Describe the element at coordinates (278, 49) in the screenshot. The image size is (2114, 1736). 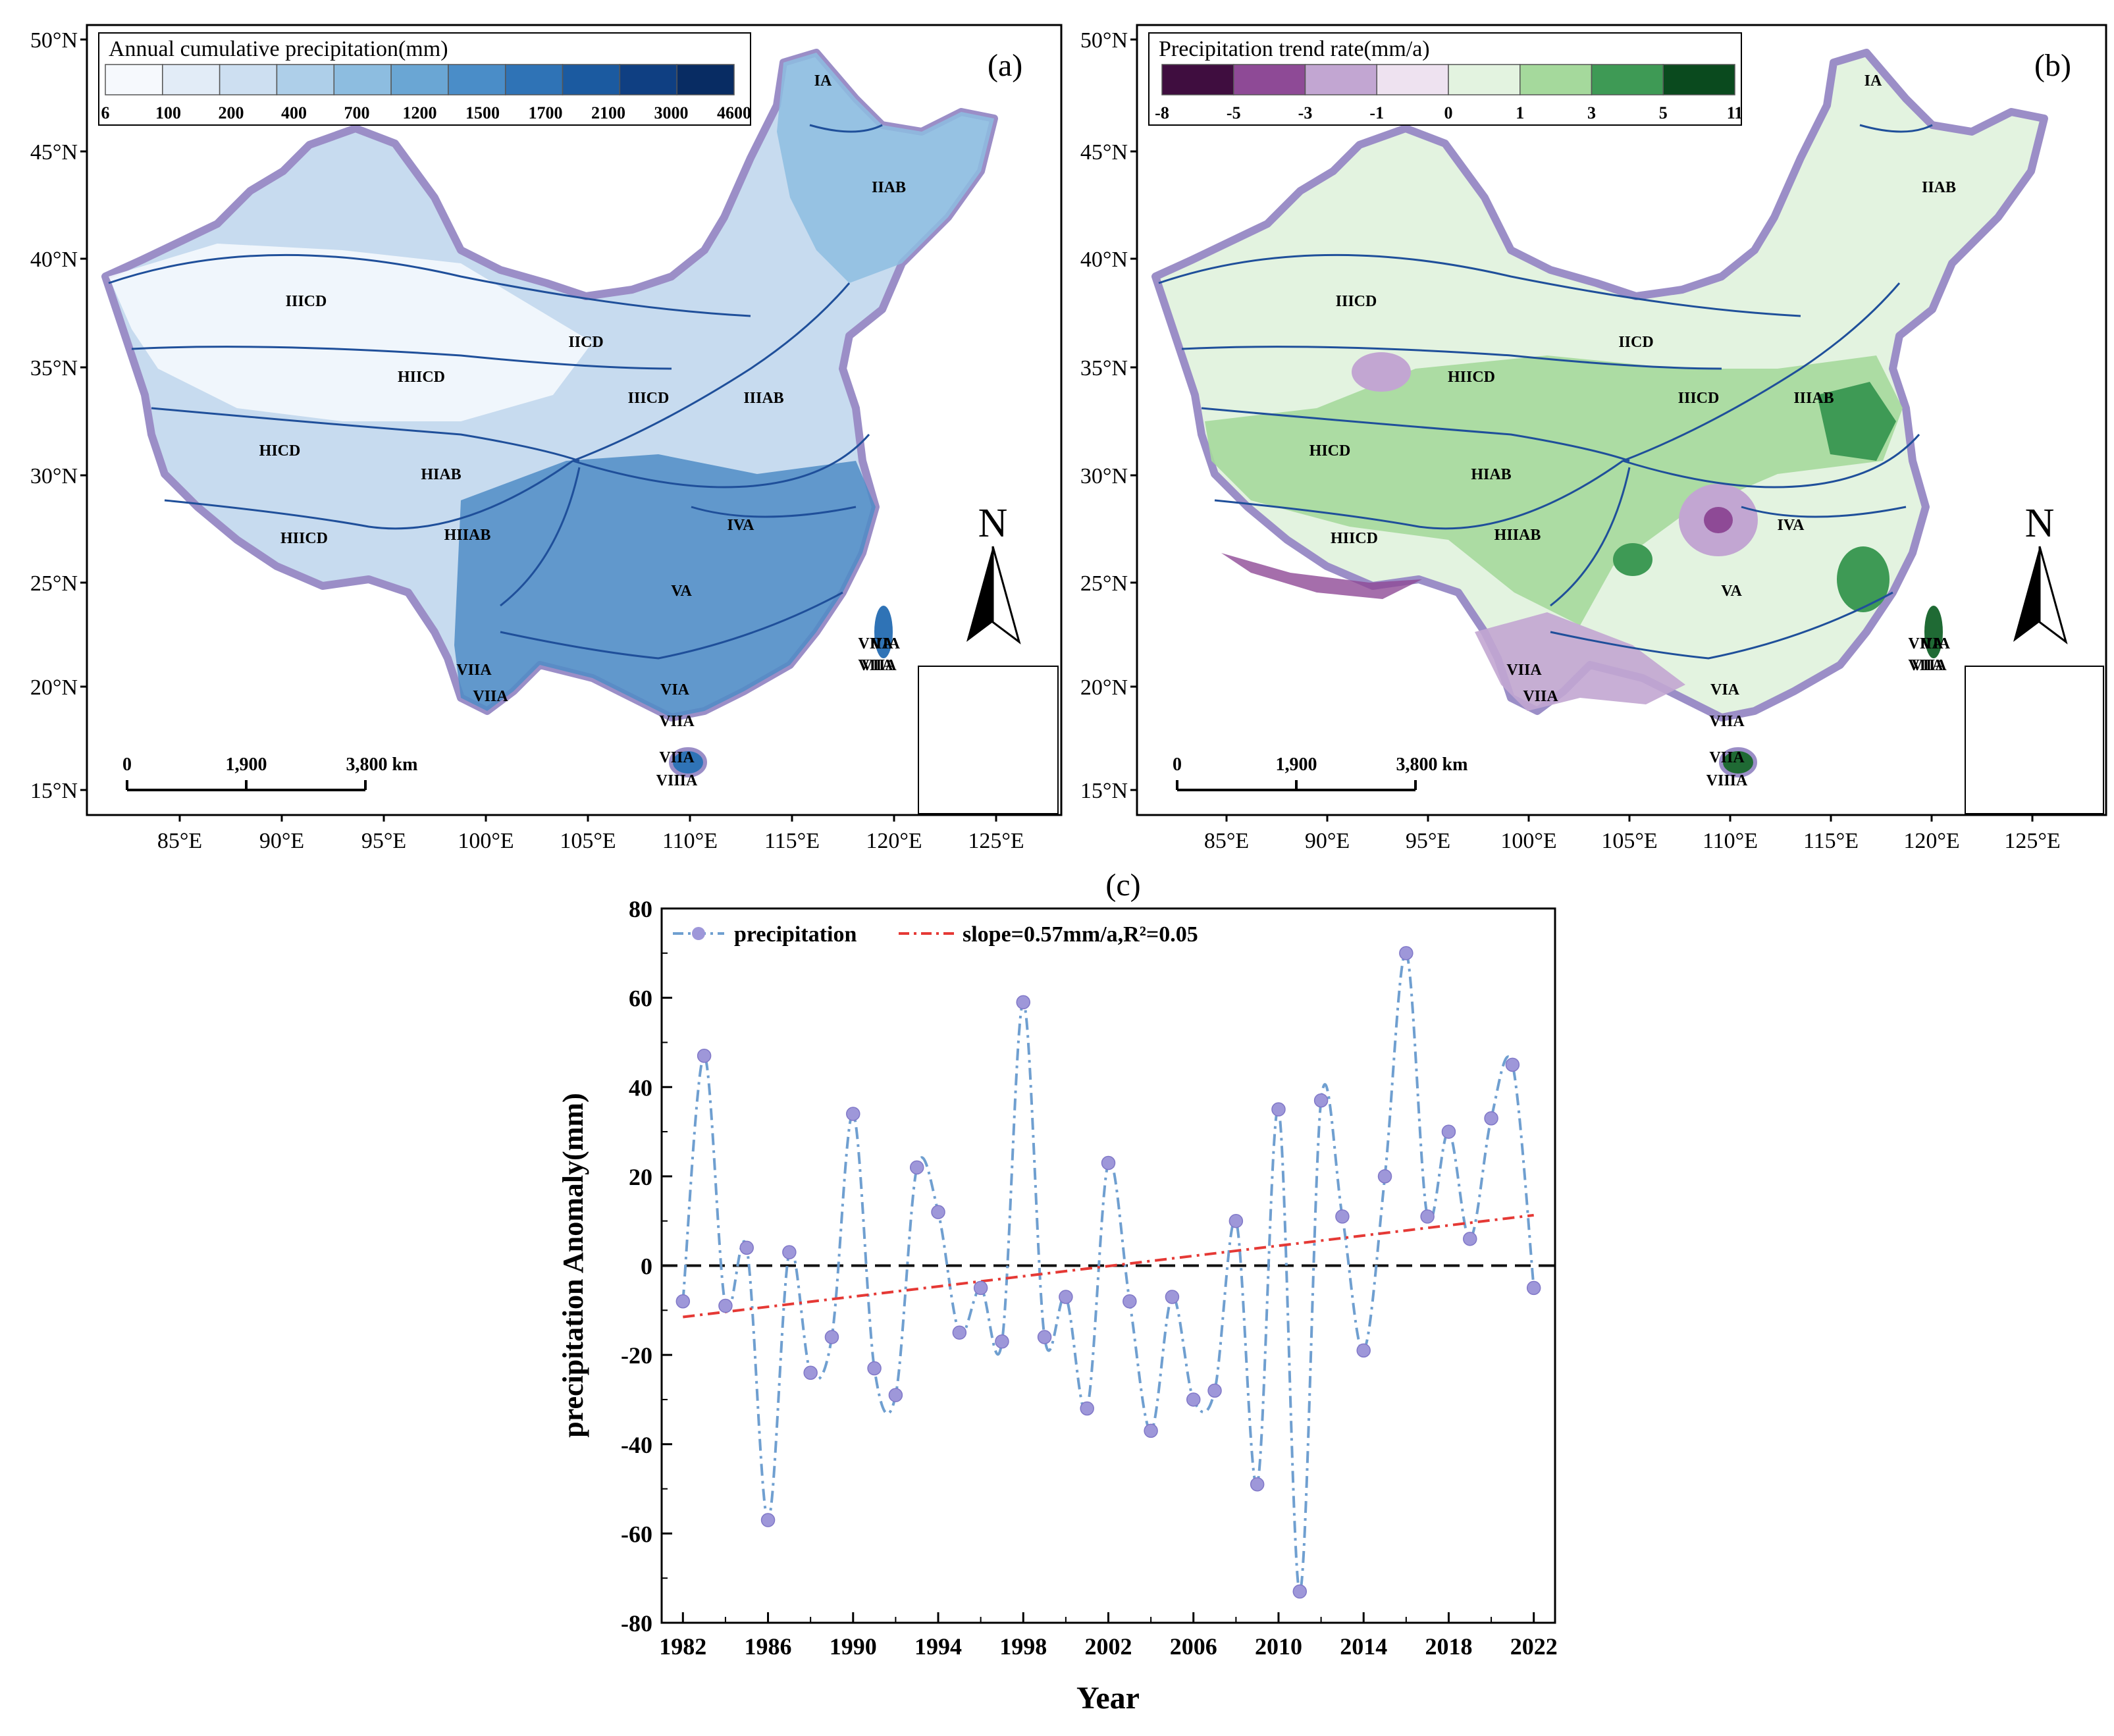
I see `legend-title: Annual cumulative precipitation(mm)` at that location.